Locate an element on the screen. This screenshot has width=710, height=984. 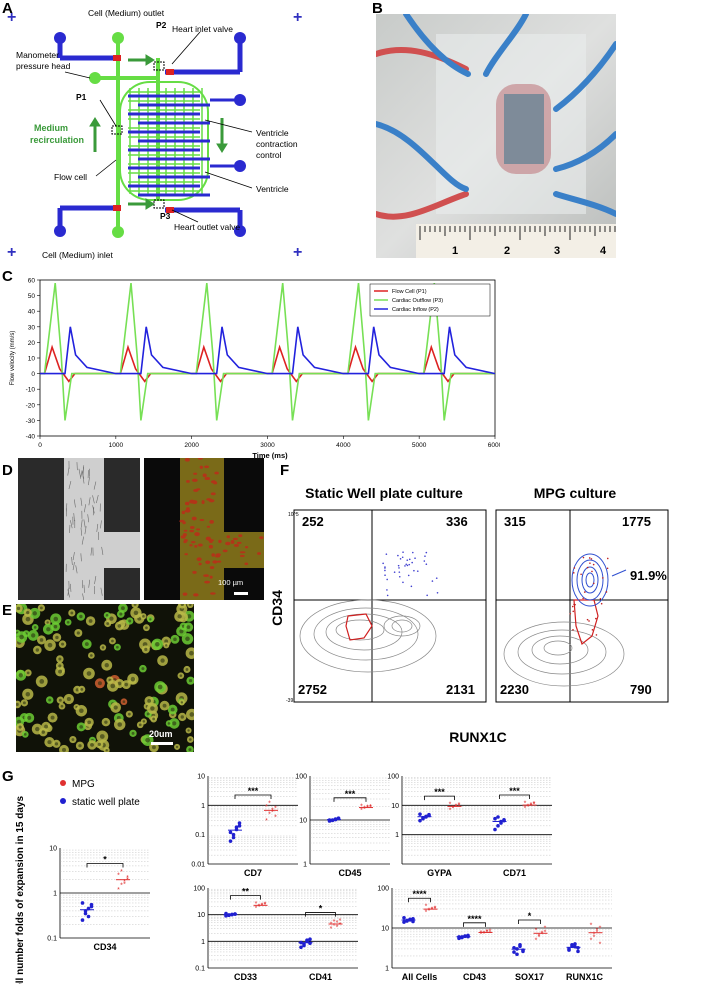
top-channels is located at coordinates (150, 56).